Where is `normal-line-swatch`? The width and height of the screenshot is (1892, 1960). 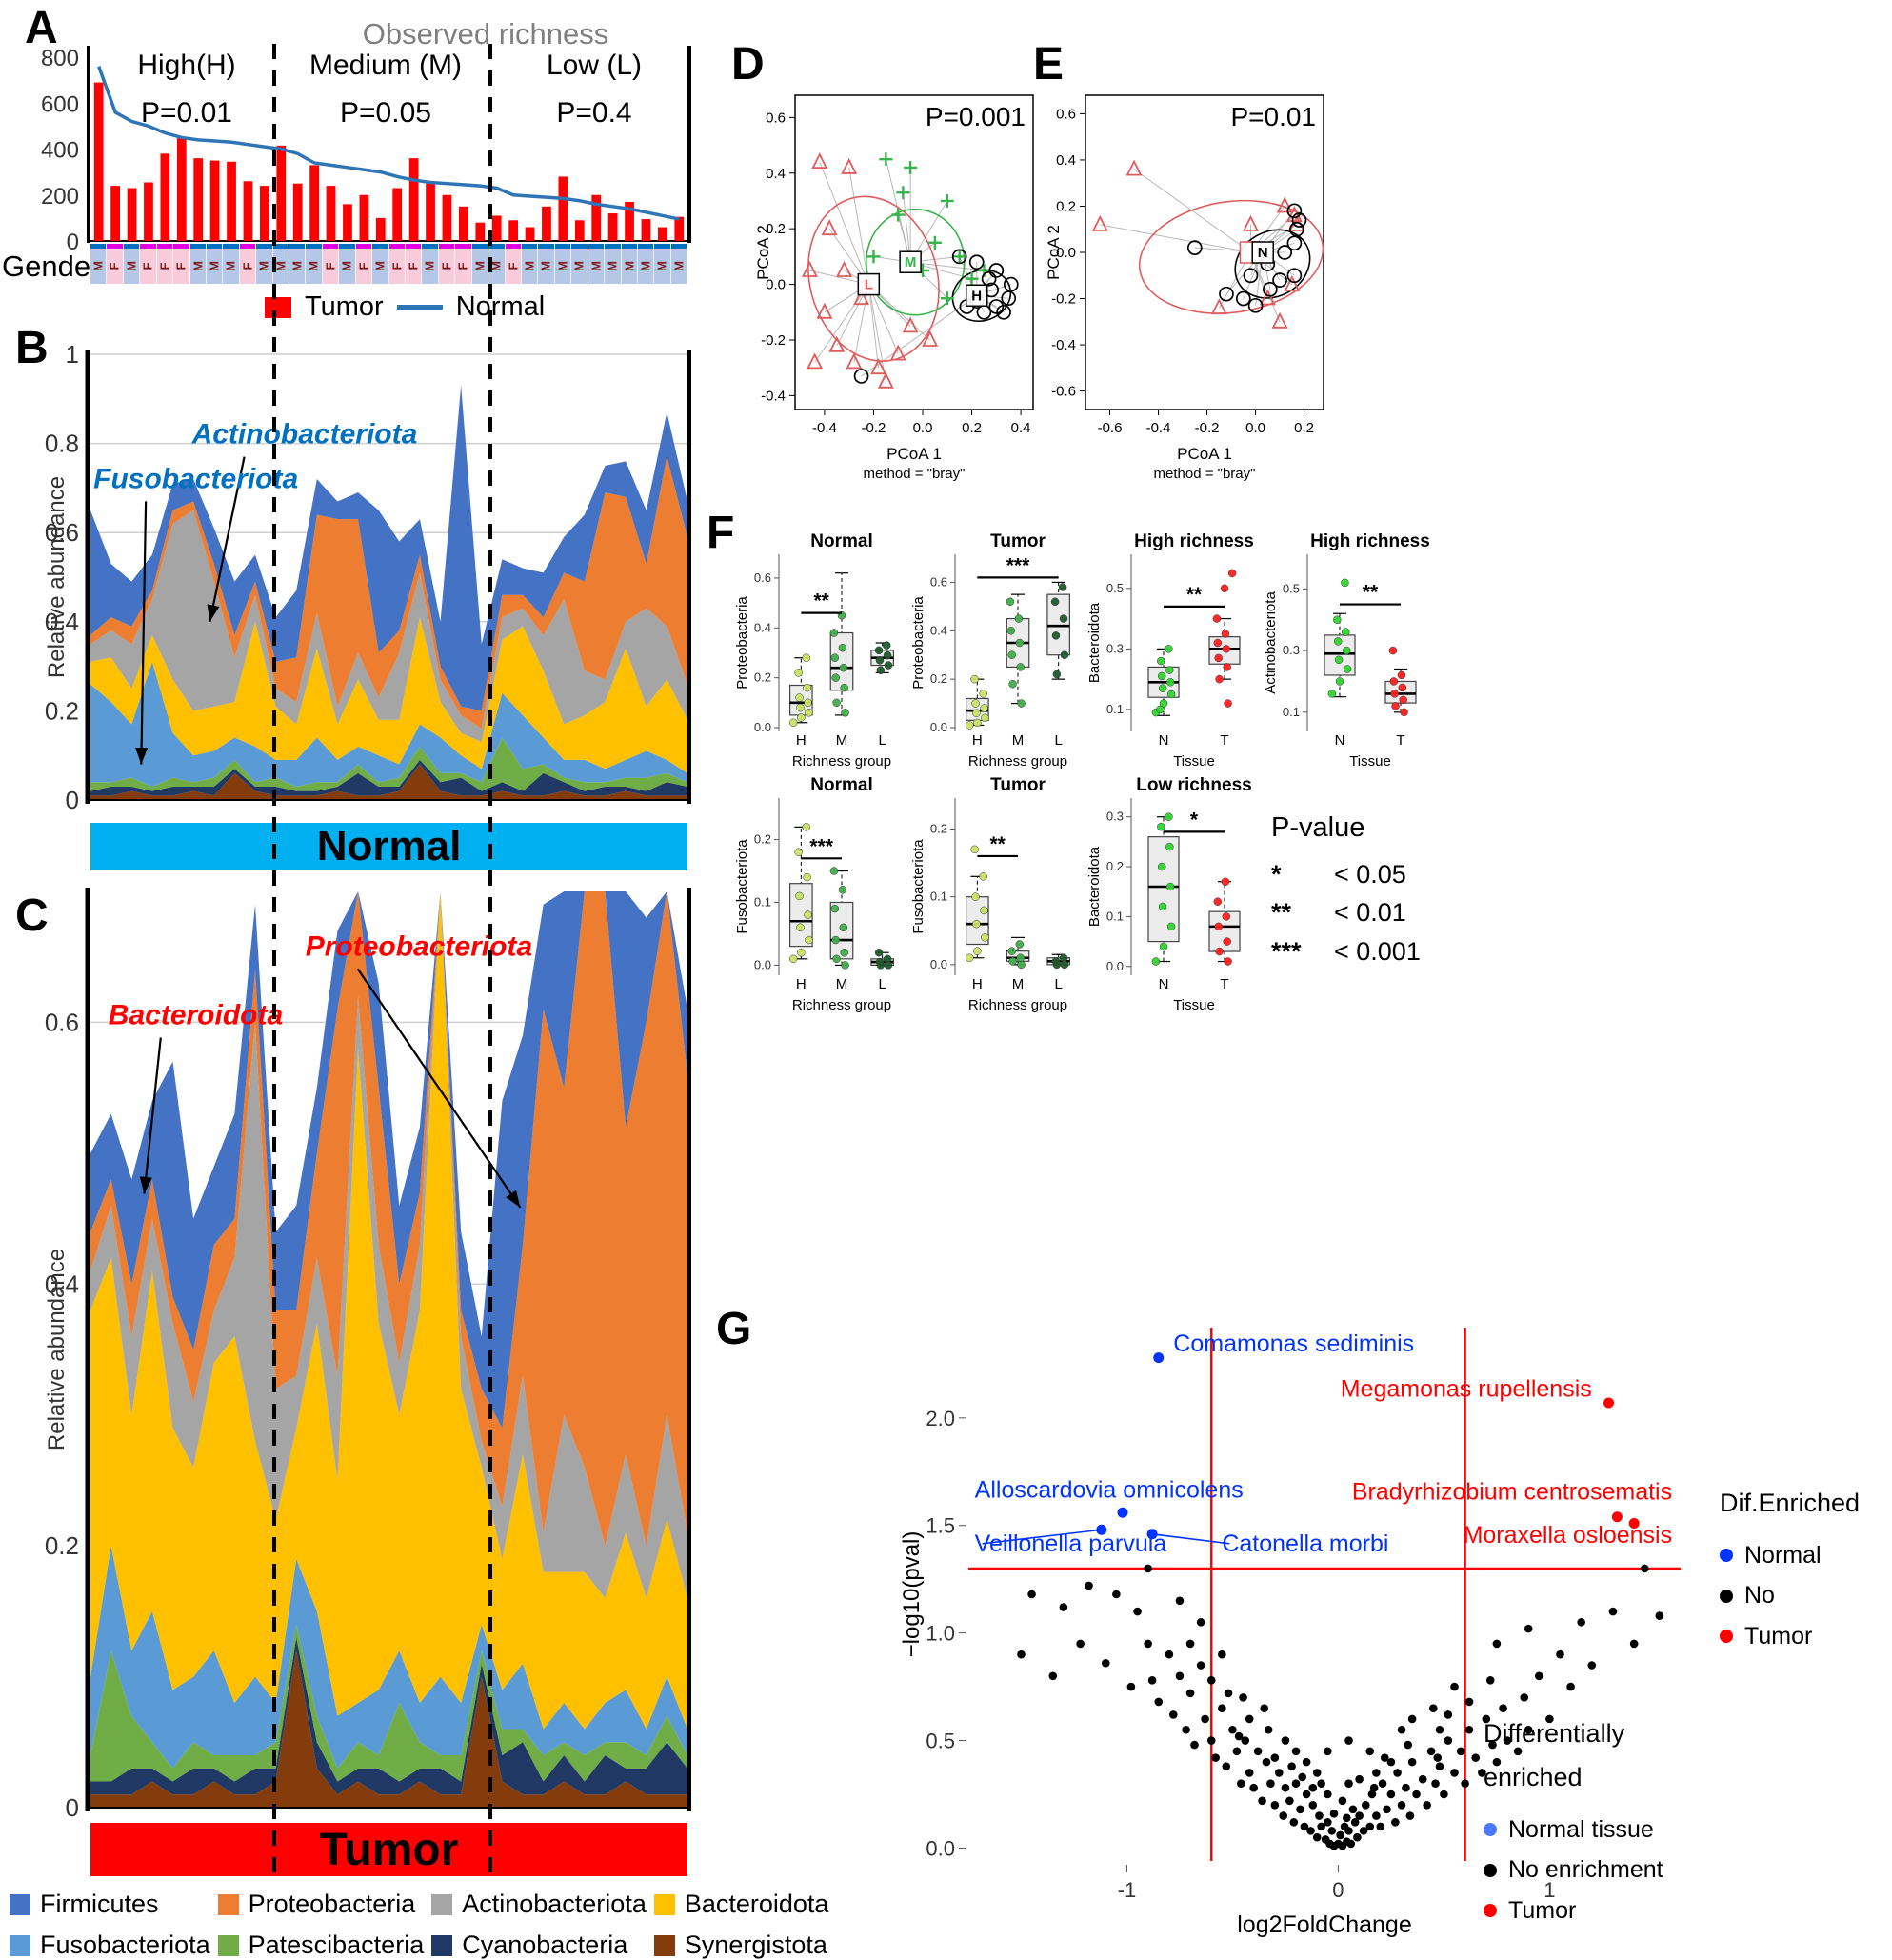
normal-line-swatch is located at coordinates (419, 307).